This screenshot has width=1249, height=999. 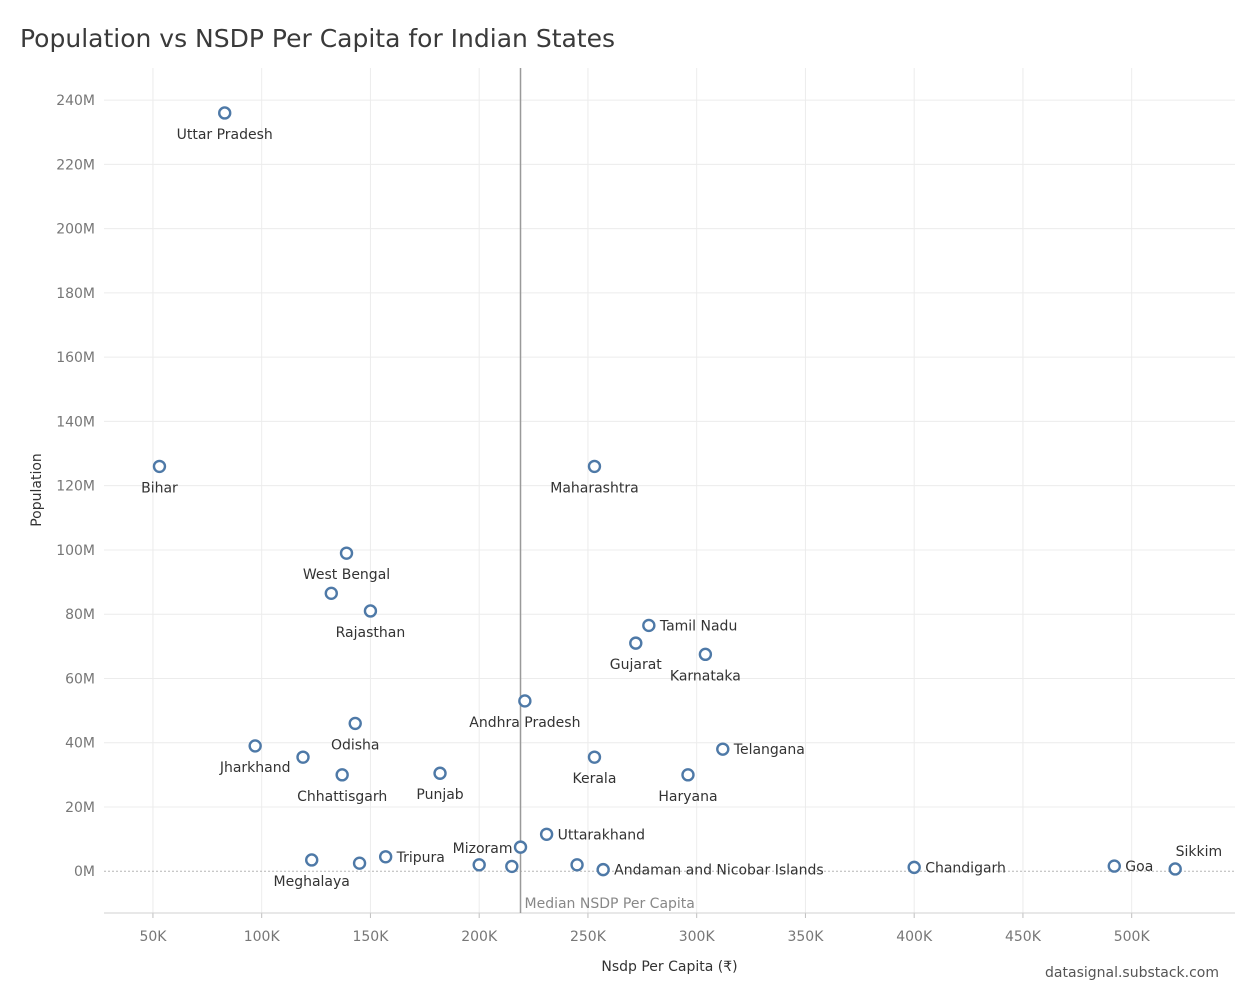 What do you see at coordinates (723, 749) in the screenshot?
I see `data-point-telangana` at bounding box center [723, 749].